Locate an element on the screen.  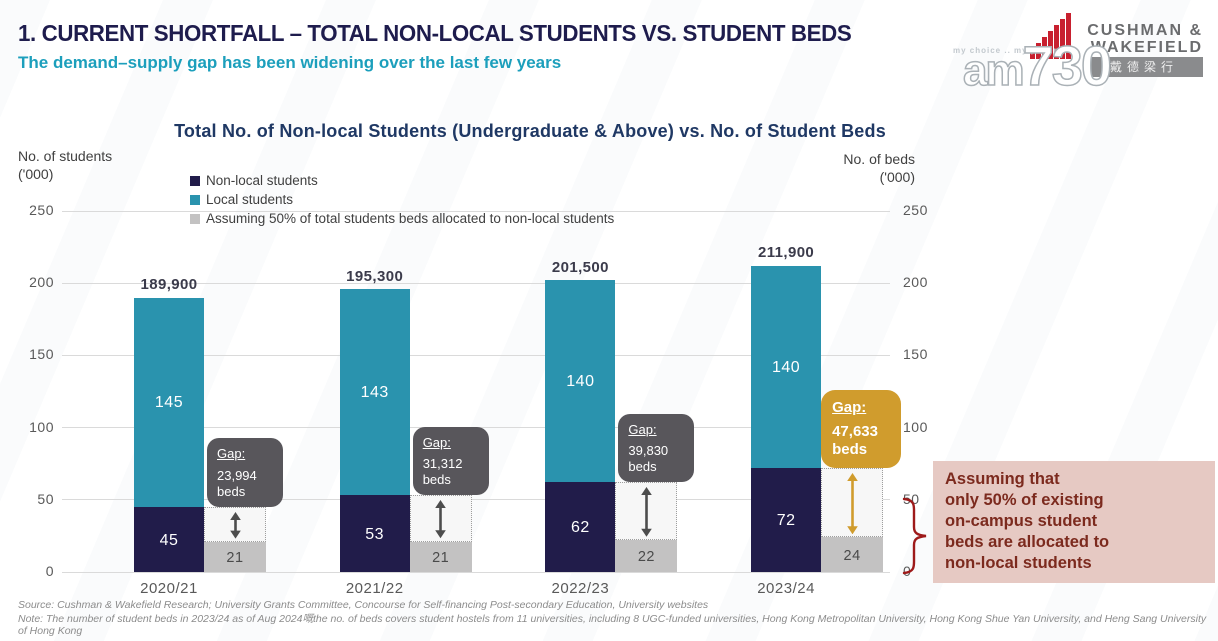
x-axis-label: 2020/21 is located at coordinates (169, 588).